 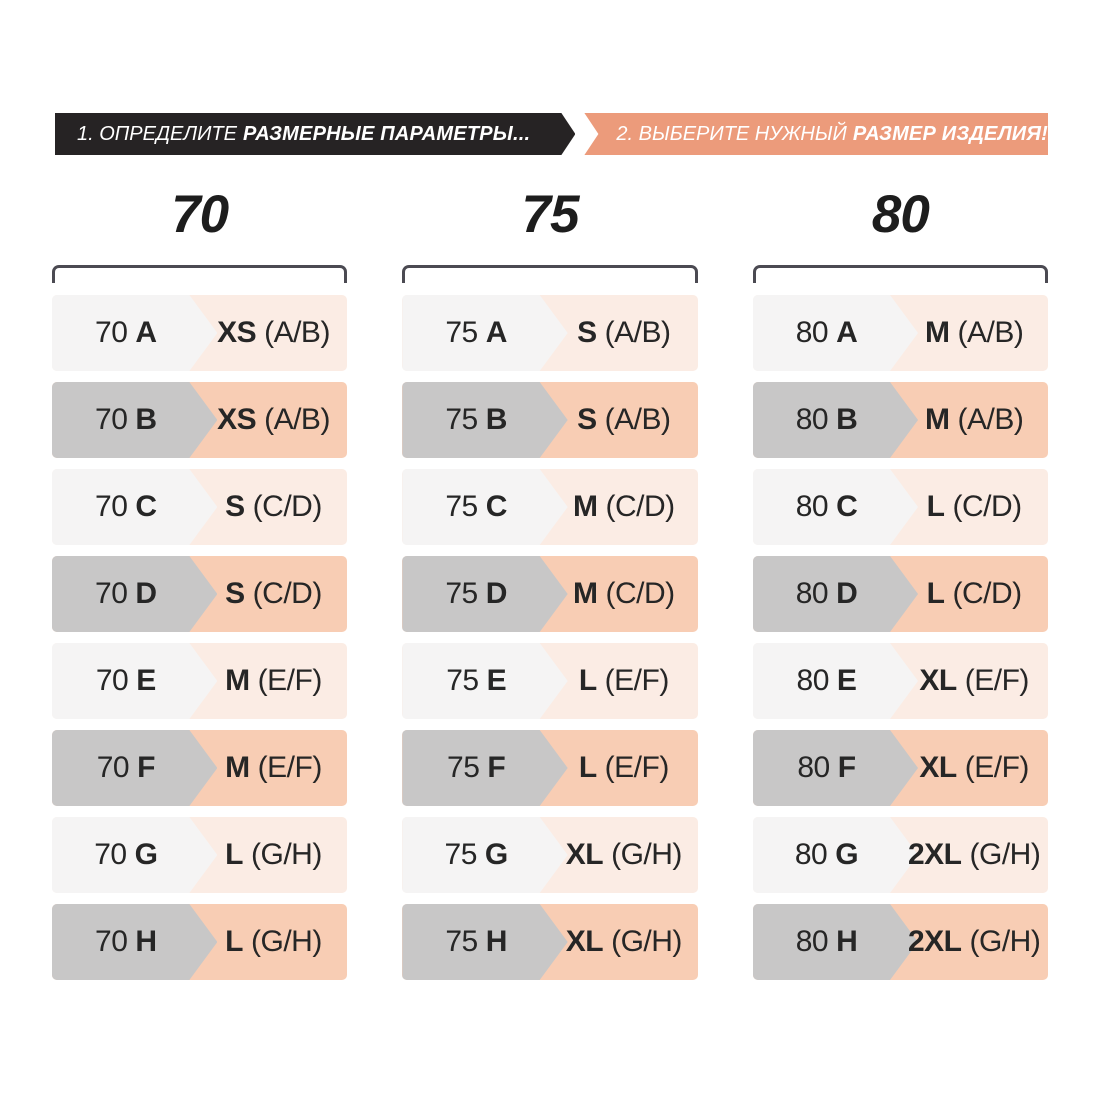 I want to click on column-header: 75, so click(x=550, y=214).